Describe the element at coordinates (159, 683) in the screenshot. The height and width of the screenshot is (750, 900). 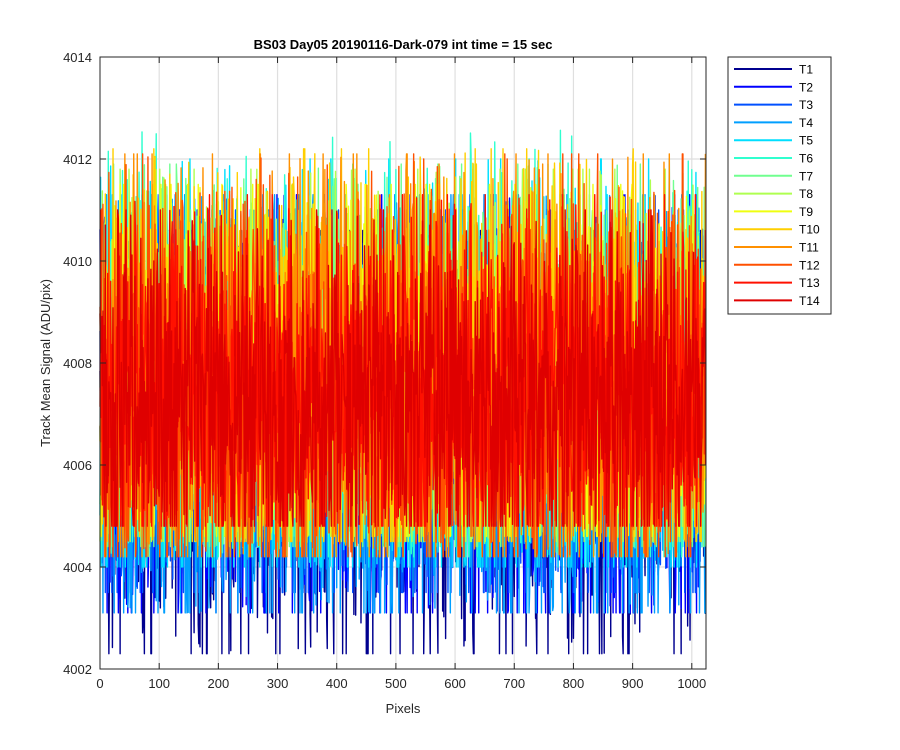
I see `x-tick-label: 100` at that location.